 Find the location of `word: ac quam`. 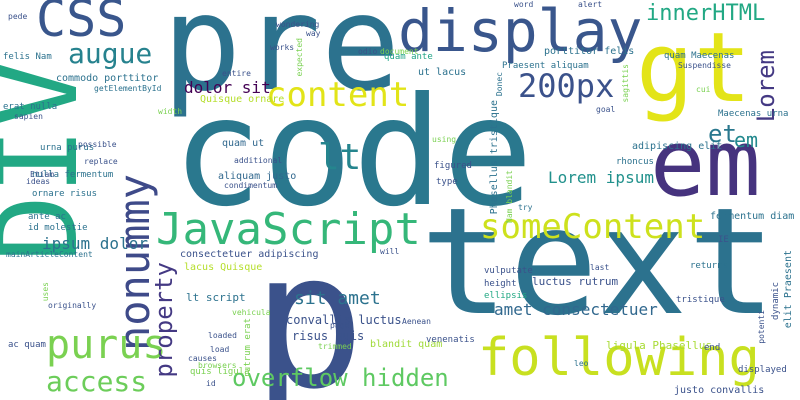

word: ac quam is located at coordinates (27, 345).